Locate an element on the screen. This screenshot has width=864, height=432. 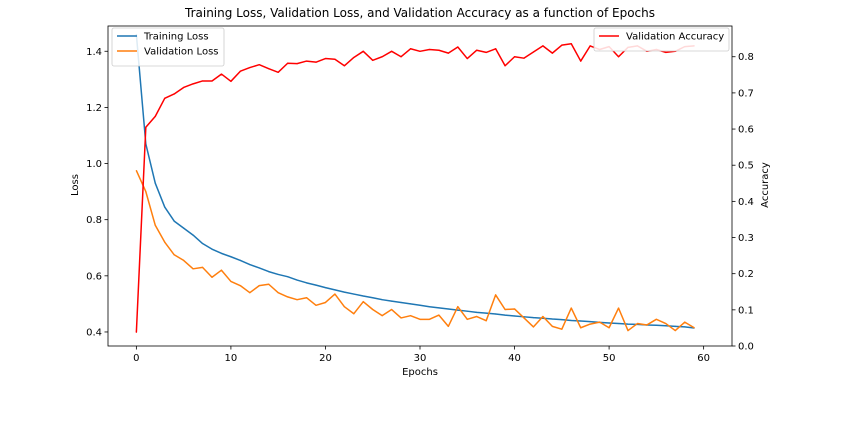
y-right-tick-label: 0.3 is located at coordinates (746, 238).